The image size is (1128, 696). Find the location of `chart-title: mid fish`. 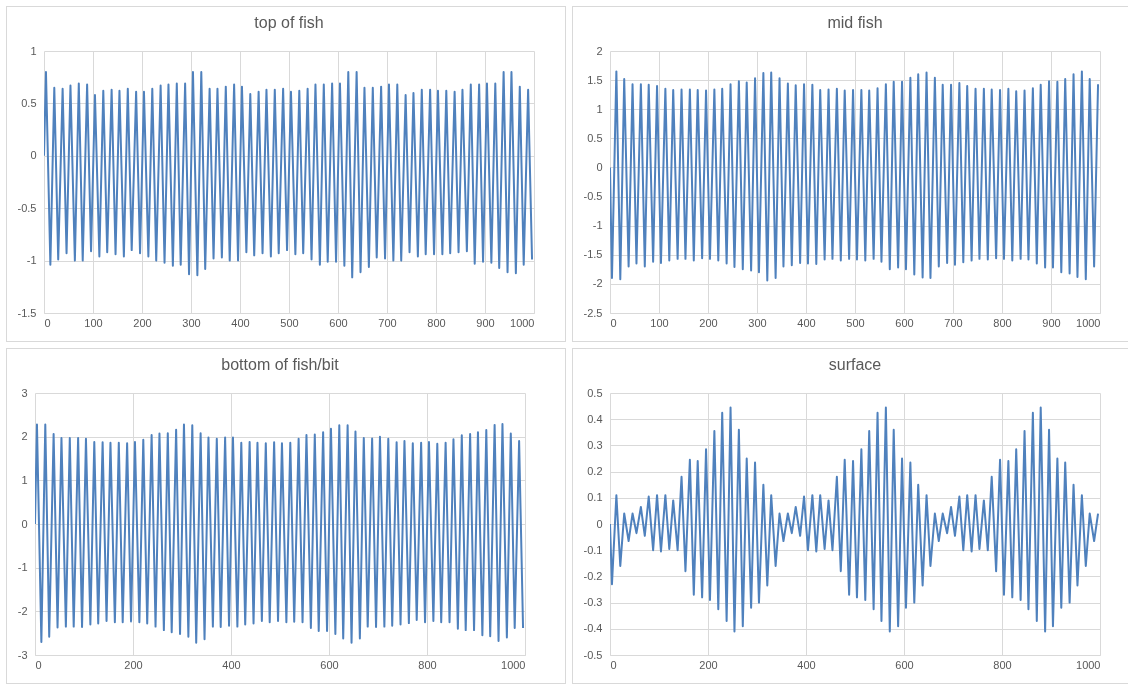

chart-title: mid fish is located at coordinates (855, 22).